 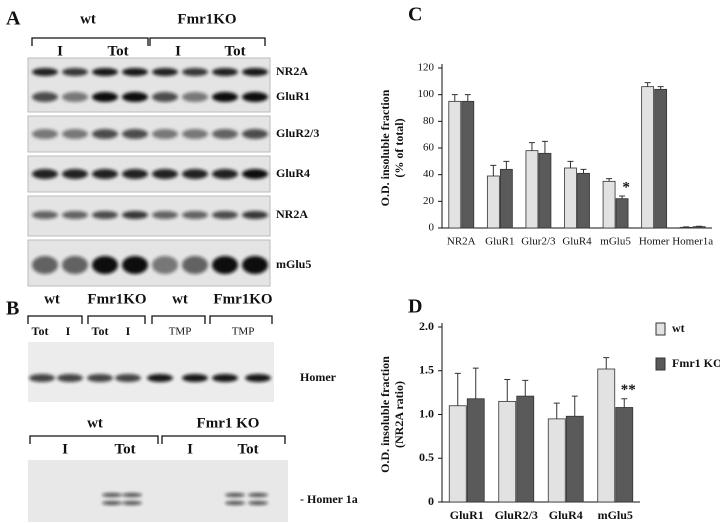 What do you see at coordinates (678, 328) in the screenshot?
I see `legend-label: wt` at bounding box center [678, 328].